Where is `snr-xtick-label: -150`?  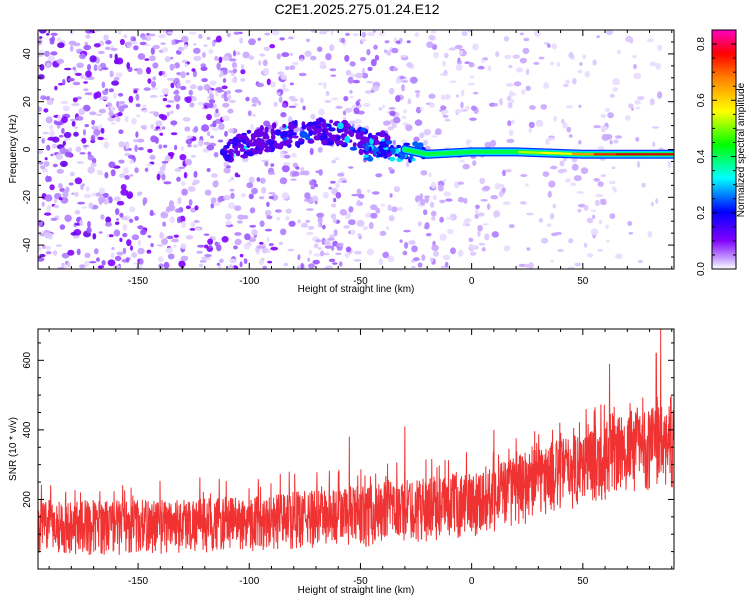 snr-xtick-label: -150 is located at coordinates (138, 581).